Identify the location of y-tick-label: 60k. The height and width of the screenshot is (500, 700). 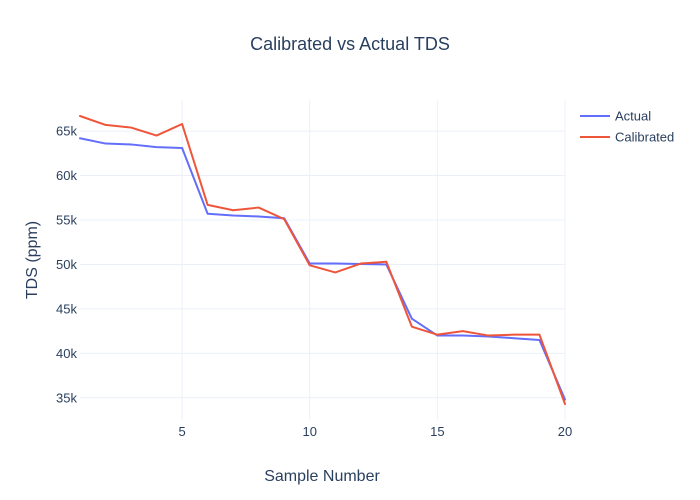
(66, 175).